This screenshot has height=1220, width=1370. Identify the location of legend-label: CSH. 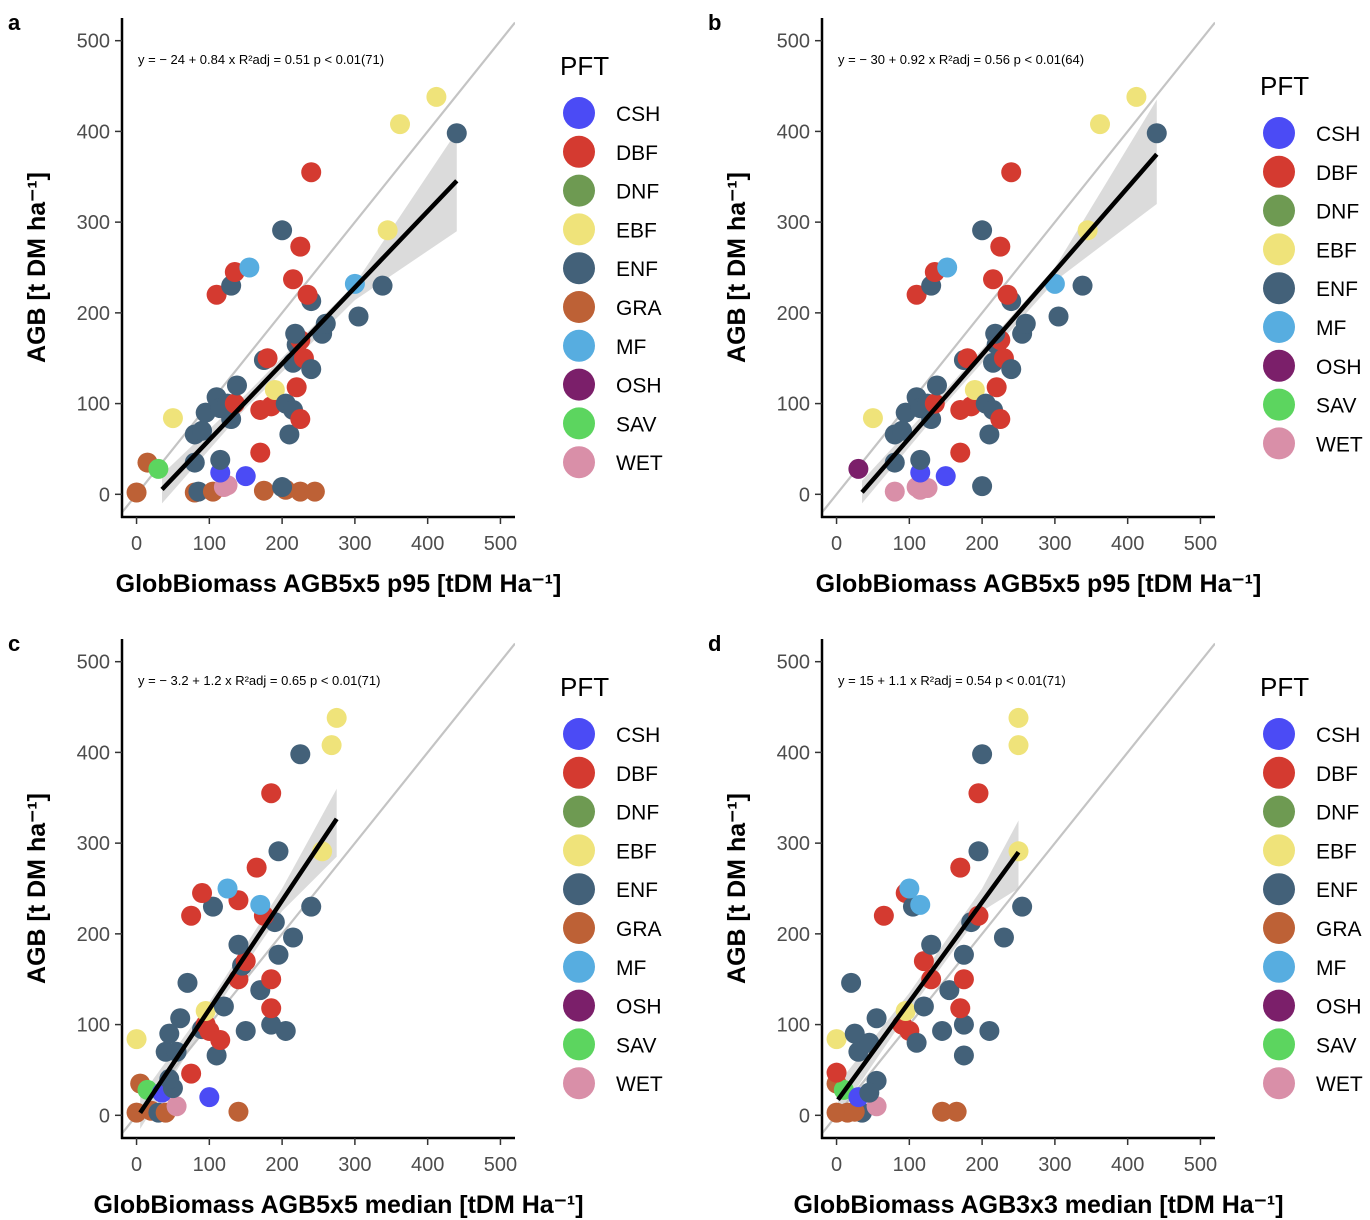
(1338, 735).